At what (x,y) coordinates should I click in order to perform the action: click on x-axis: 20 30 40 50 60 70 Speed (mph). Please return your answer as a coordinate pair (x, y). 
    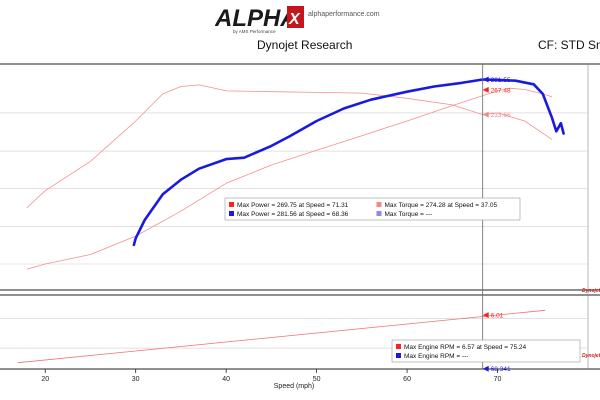
    Looking at the image, I should click on (271, 379).